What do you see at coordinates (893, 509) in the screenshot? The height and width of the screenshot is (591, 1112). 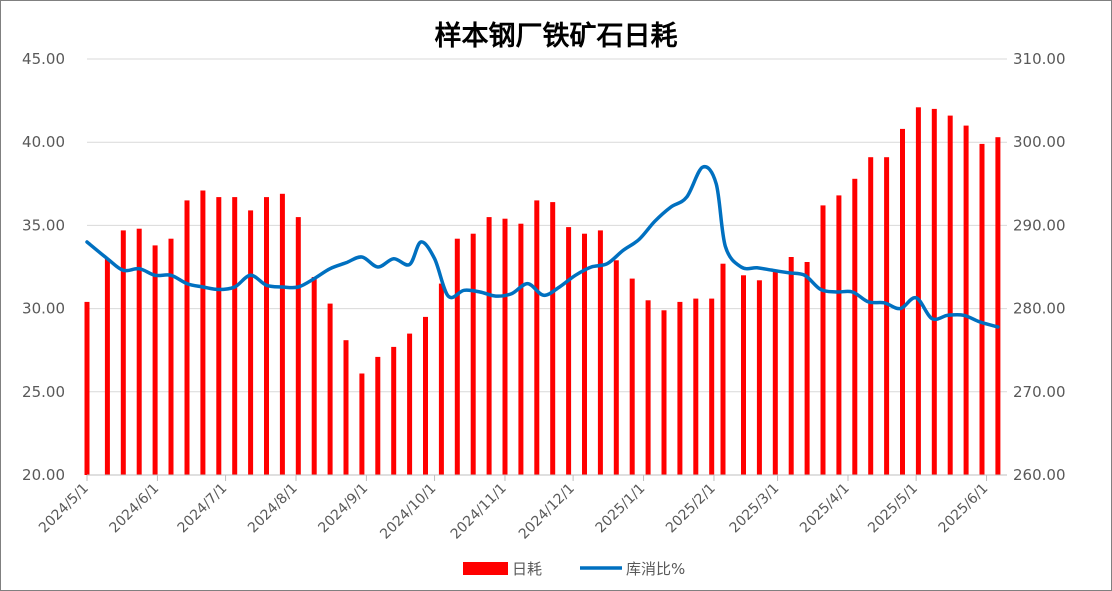 I see `x-tick-label: 2025/5/1` at bounding box center [893, 509].